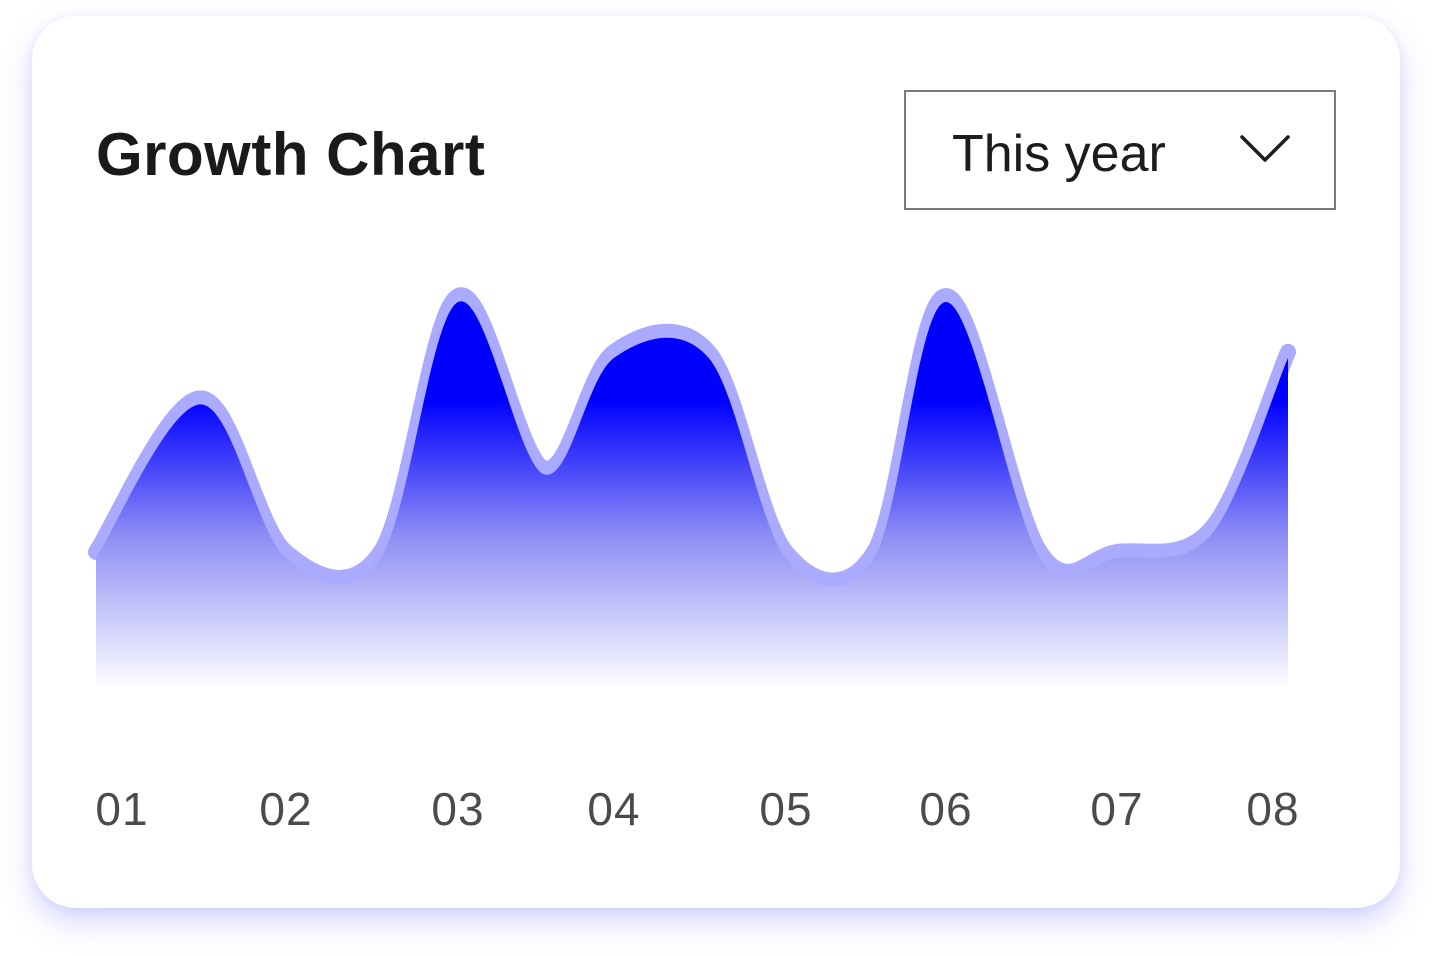 The height and width of the screenshot is (956, 1432). Describe the element at coordinates (286, 809) in the screenshot. I see `x-tick-label: 02` at that location.